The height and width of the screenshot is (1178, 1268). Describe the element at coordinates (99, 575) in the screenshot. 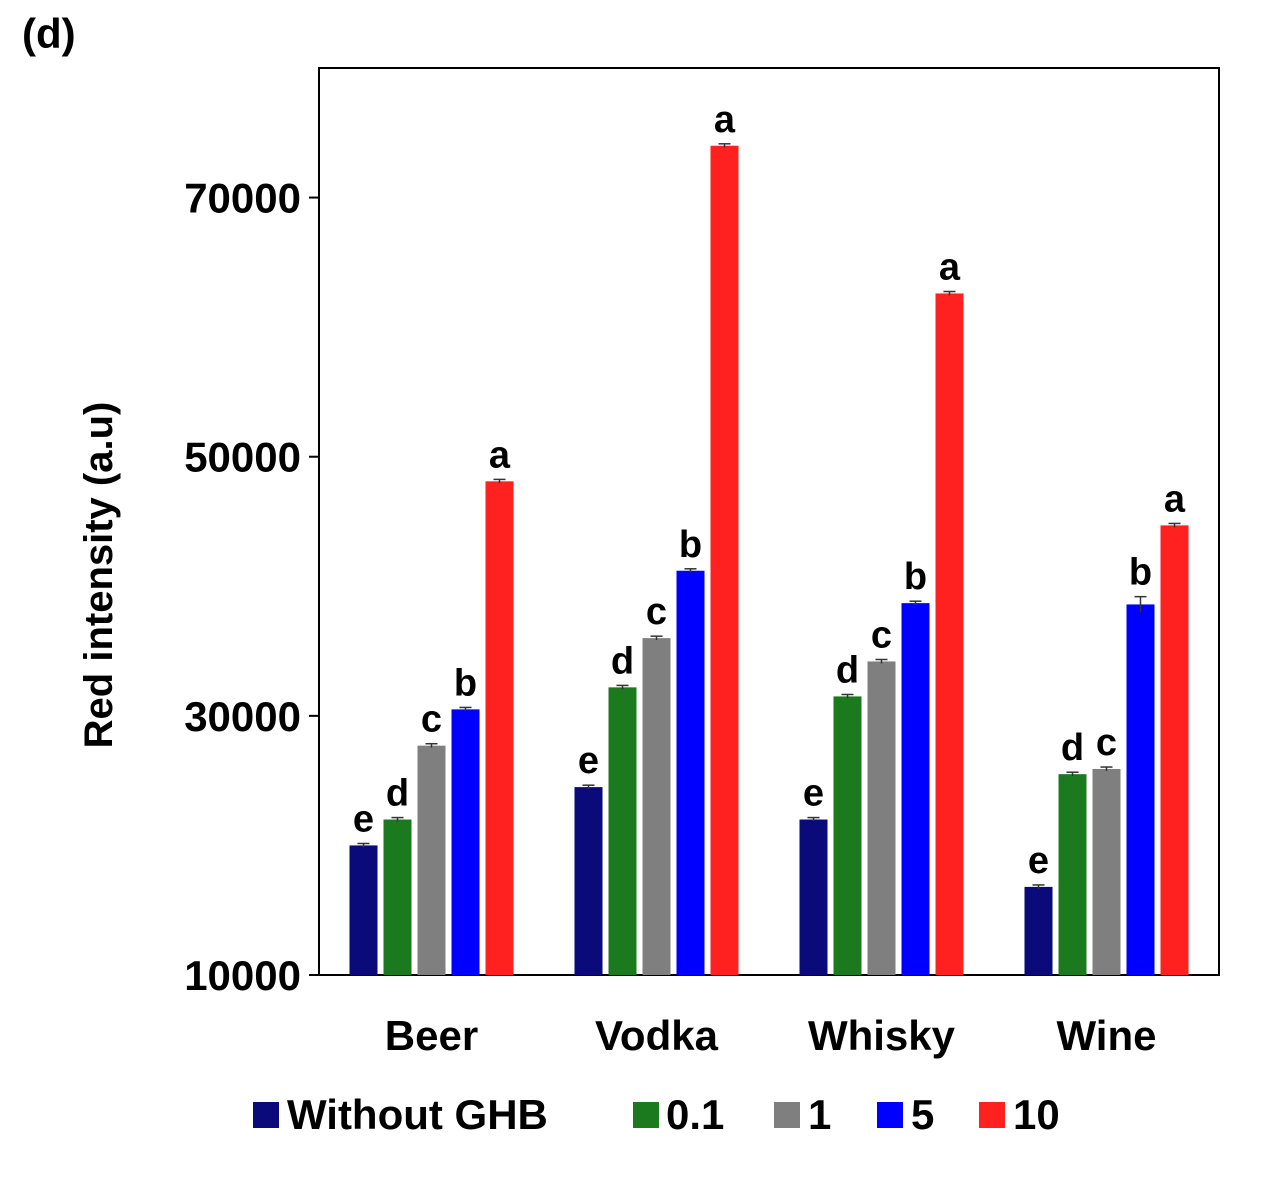

I see `y-axis-title: Red intensity (a.u)` at that location.